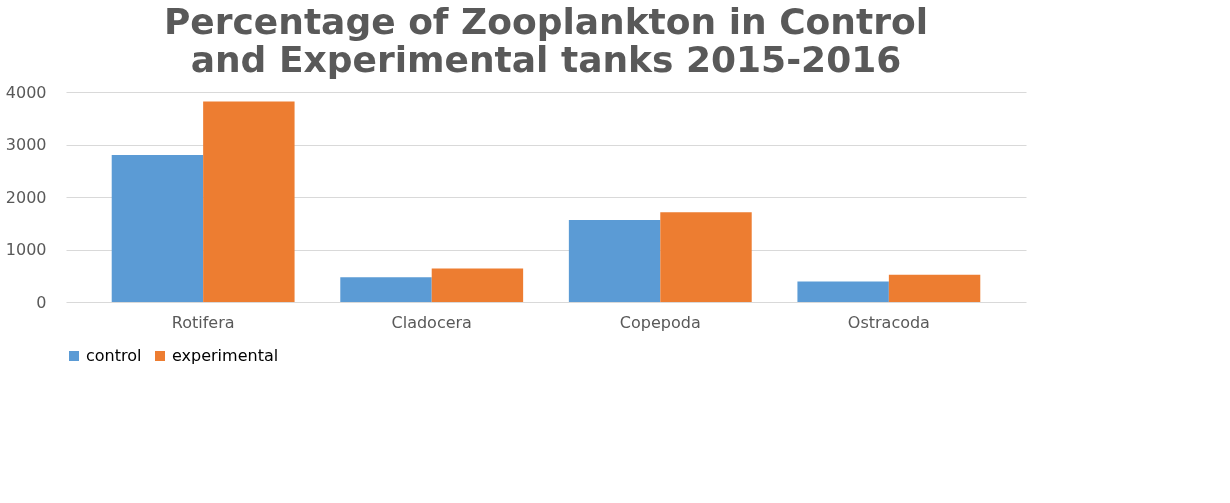  I want to click on legend-label: experimental, so click(225, 355).